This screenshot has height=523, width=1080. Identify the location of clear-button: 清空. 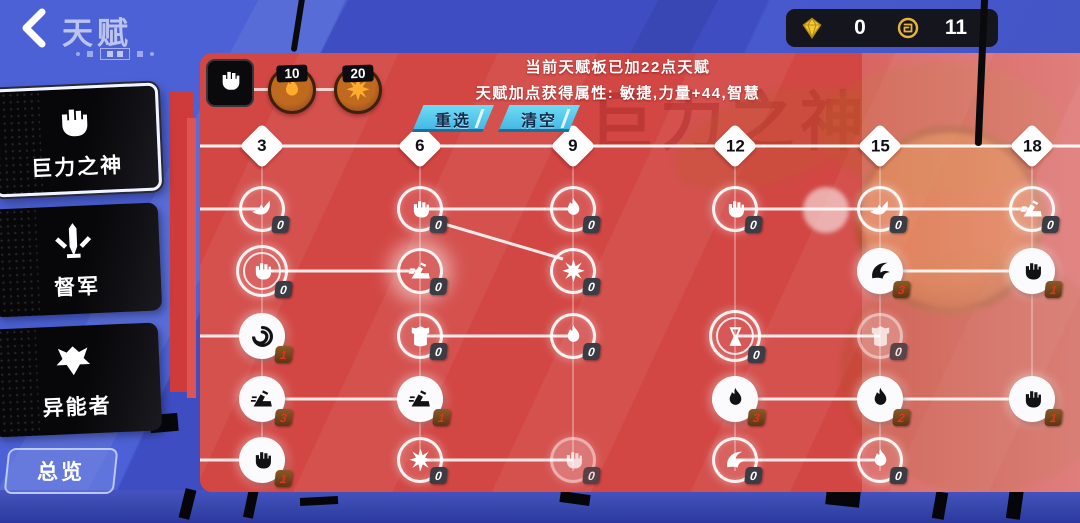
(539, 118).